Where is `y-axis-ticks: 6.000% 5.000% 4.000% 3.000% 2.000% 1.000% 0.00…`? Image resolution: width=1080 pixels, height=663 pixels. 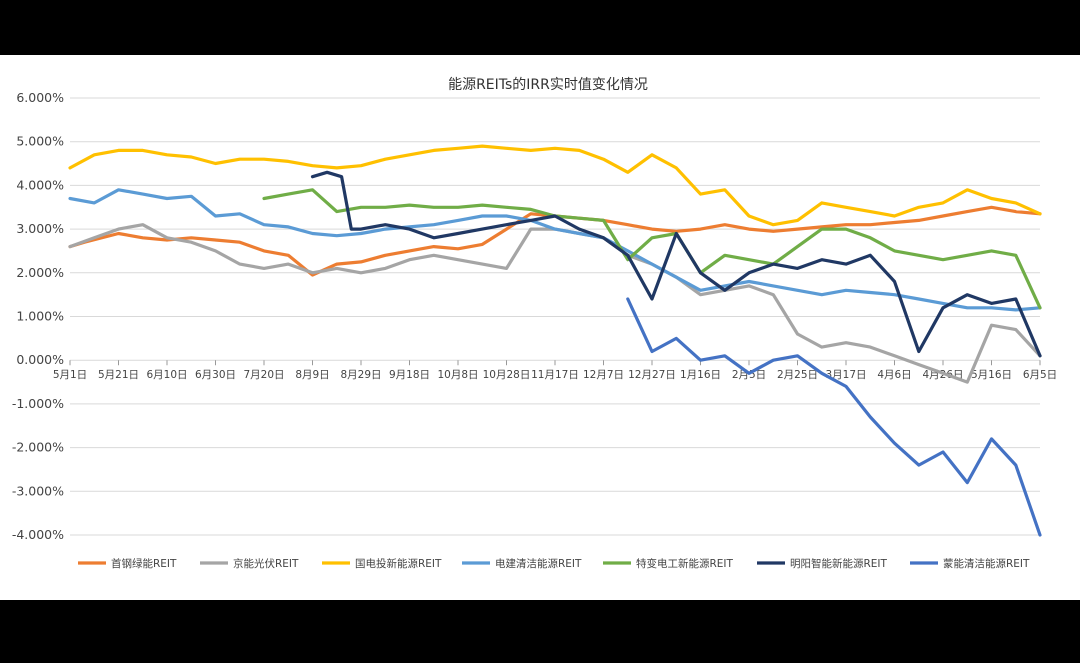
y-axis-ticks: 6.000% 5.000% 4.000% 3.000% 2.000% 1.000% 0.00… is located at coordinates (38, 316).